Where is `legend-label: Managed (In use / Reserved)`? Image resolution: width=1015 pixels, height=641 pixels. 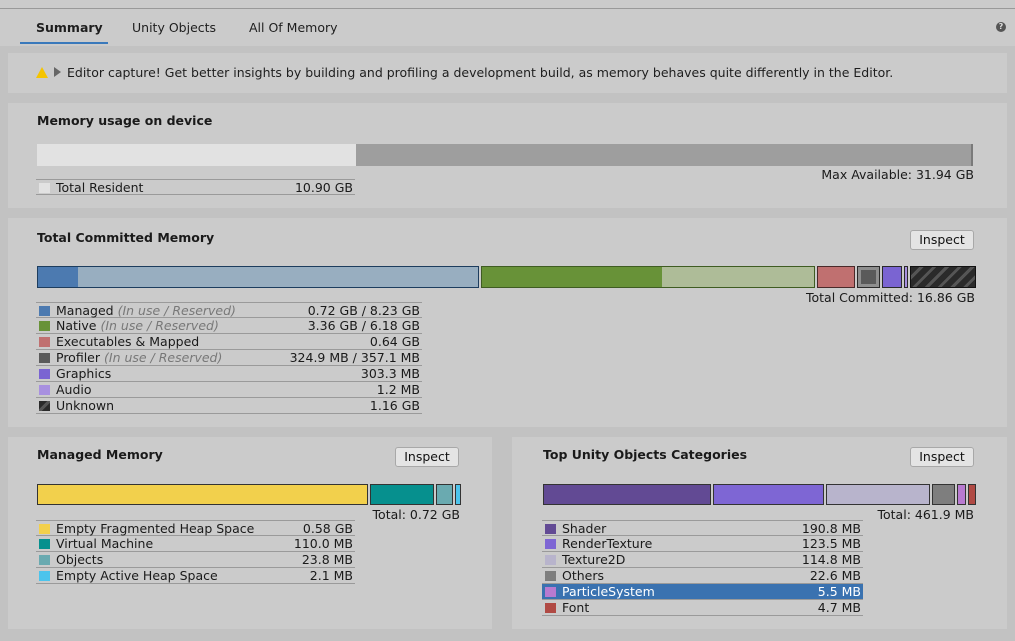
legend-label: Managed (In use / Reserved) is located at coordinates (146, 310).